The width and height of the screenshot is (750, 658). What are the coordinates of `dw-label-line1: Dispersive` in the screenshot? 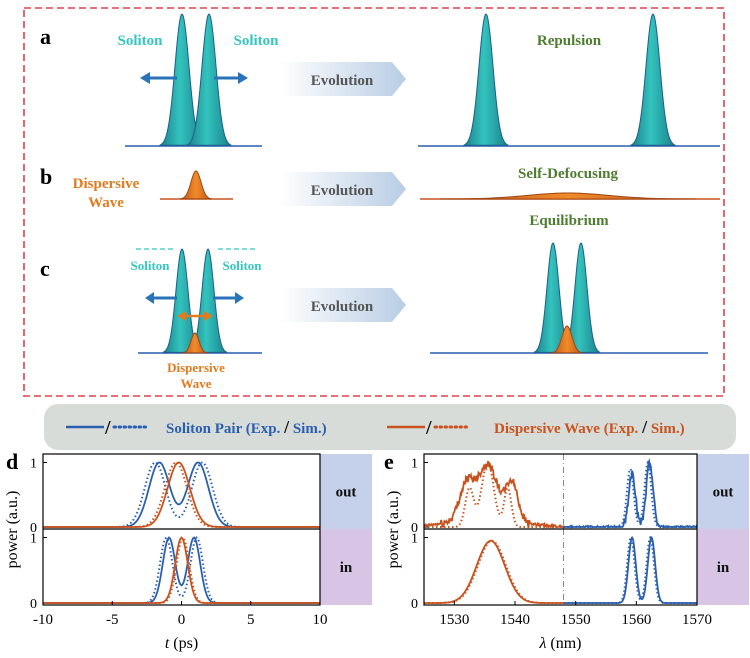 It's located at (106, 184).